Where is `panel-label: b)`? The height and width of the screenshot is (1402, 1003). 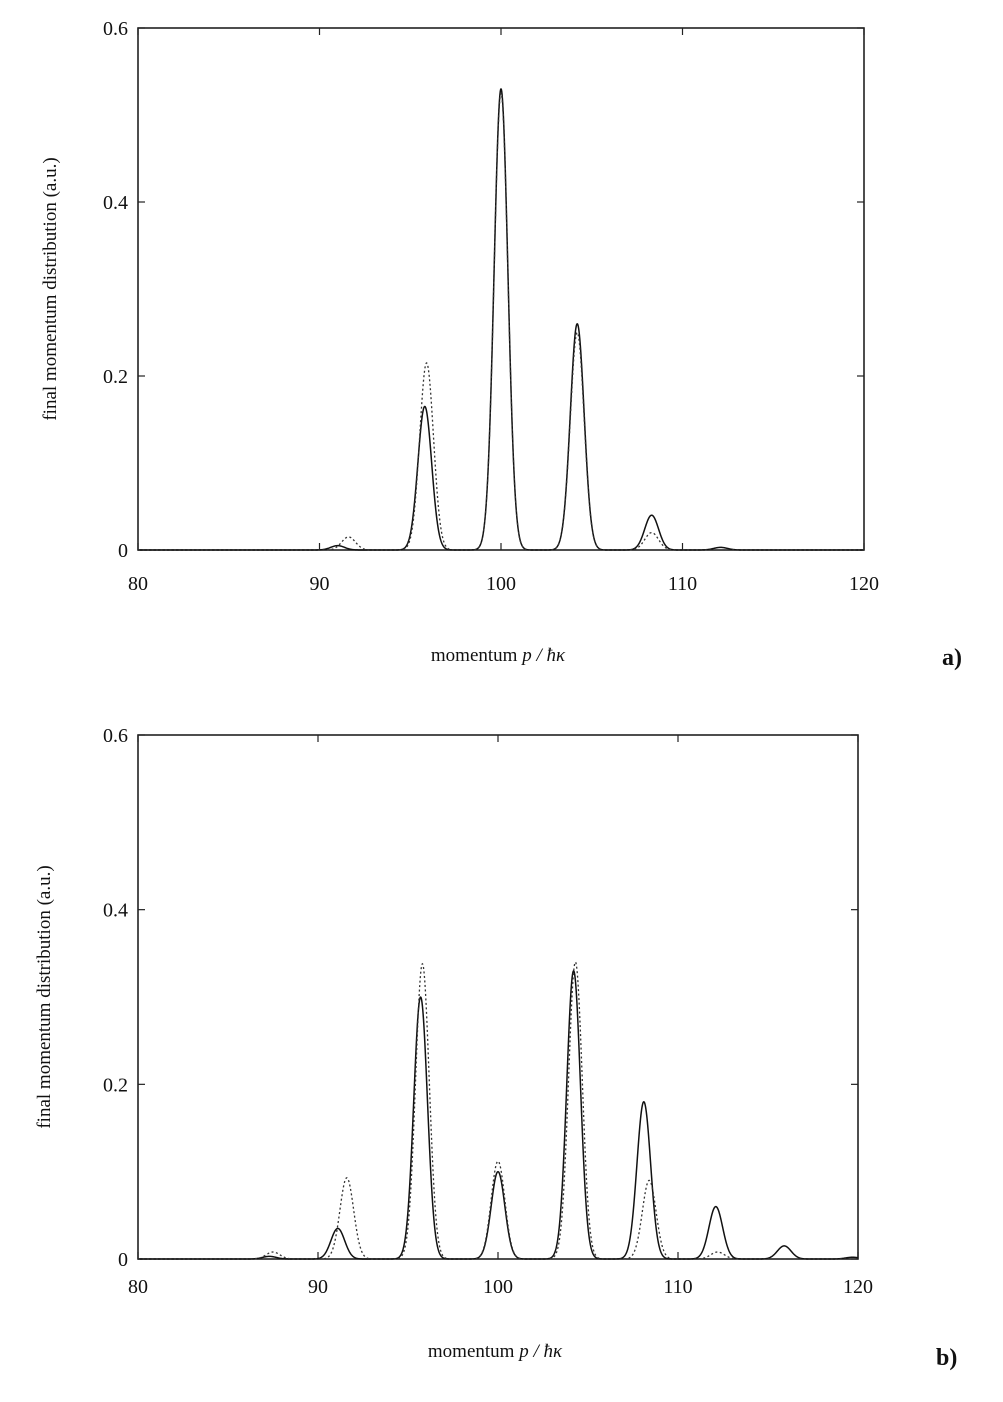
panel-label: b) is located at coordinates (946, 1358).